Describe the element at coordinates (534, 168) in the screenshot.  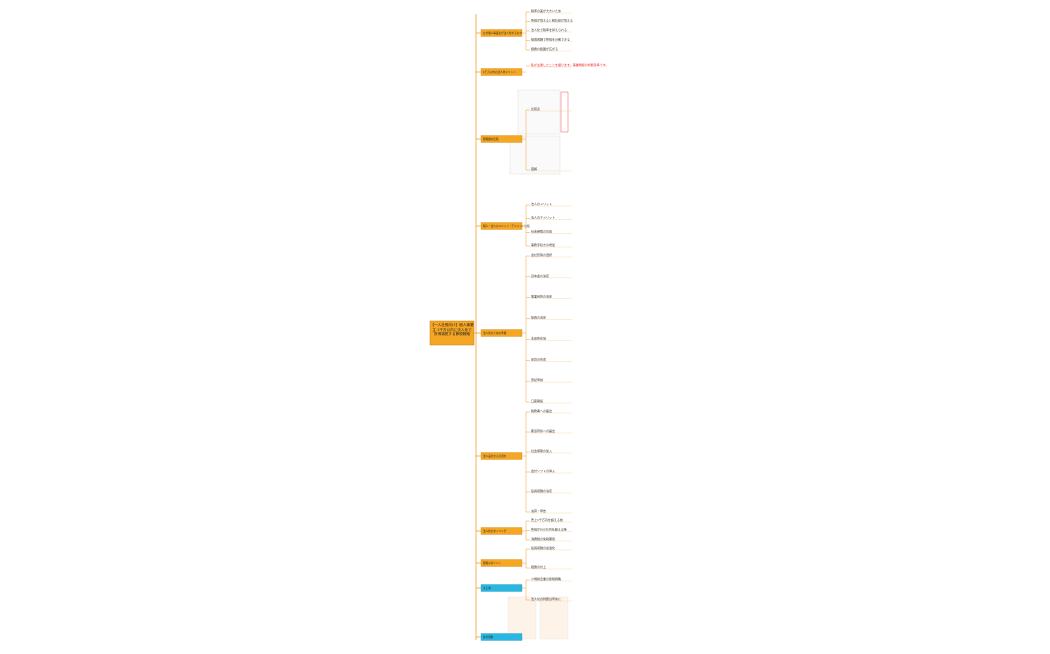
I see `leaf-label: 図解` at that location.